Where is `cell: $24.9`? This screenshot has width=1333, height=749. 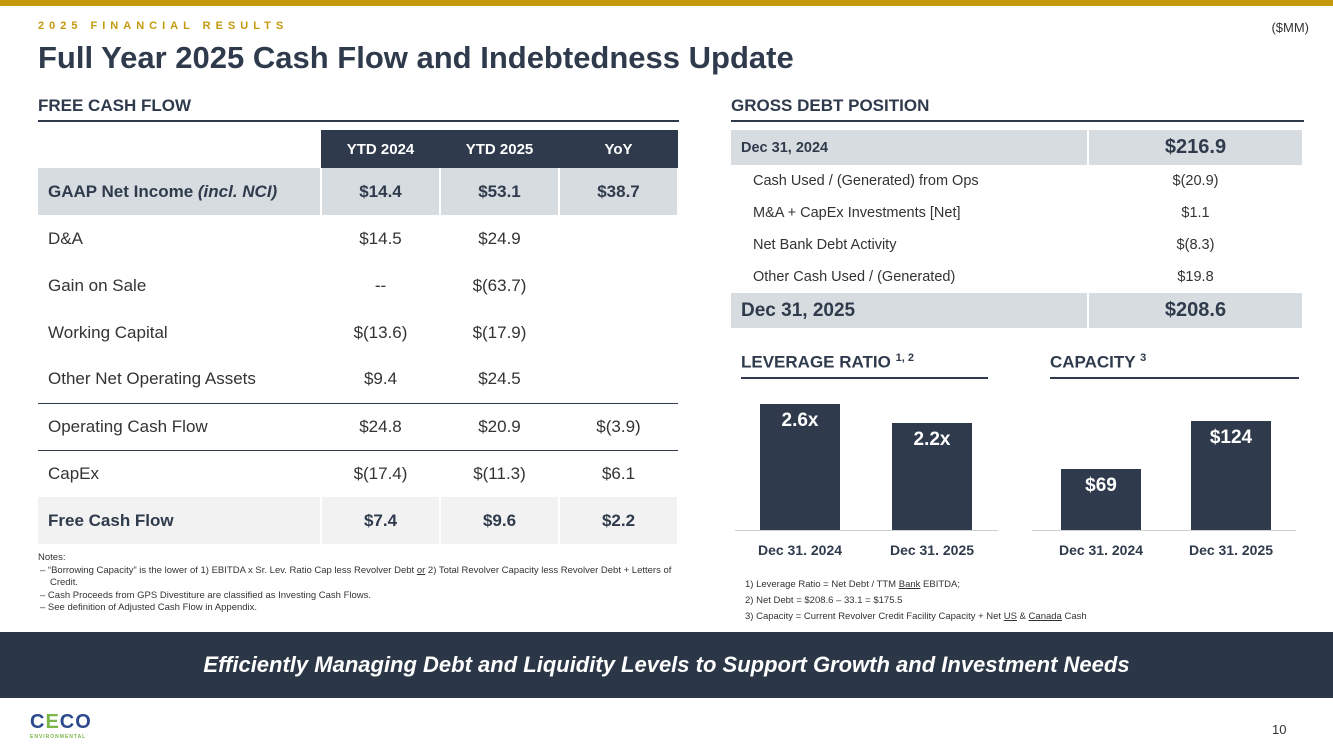 cell: $24.9 is located at coordinates (499, 238).